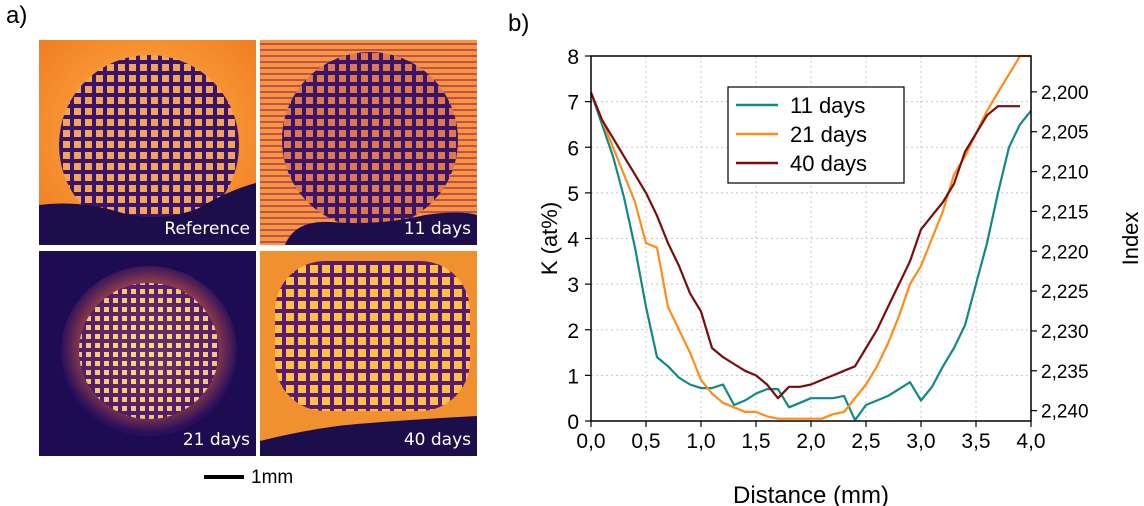 The width and height of the screenshot is (1144, 506). I want to click on panel-a-label: a), so click(17, 15).